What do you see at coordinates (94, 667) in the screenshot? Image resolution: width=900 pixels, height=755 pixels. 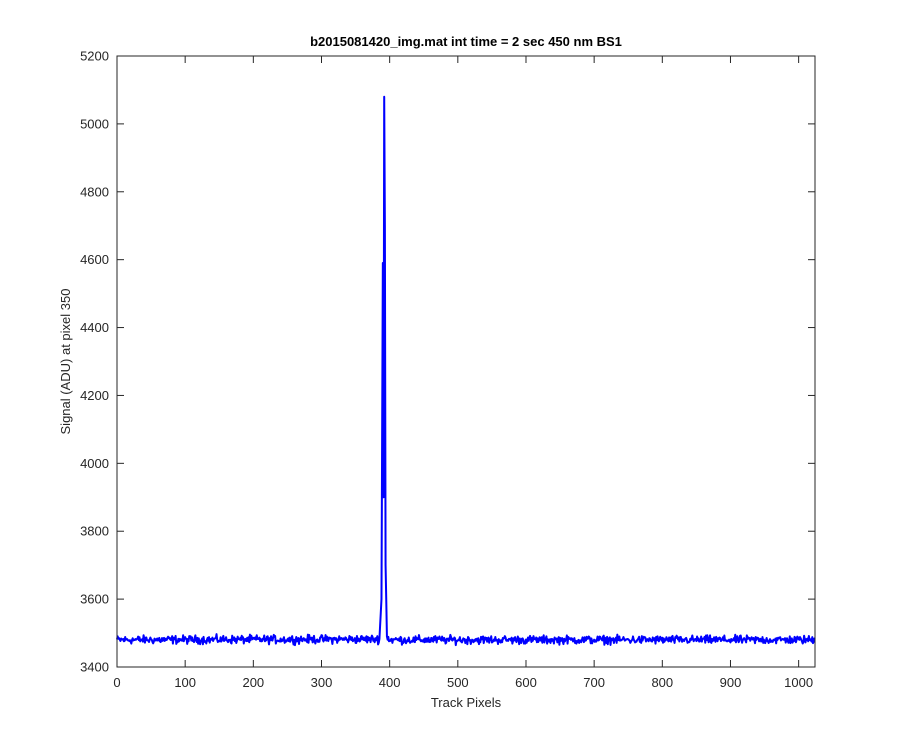 I see `y-tick-label: 3400` at bounding box center [94, 667].